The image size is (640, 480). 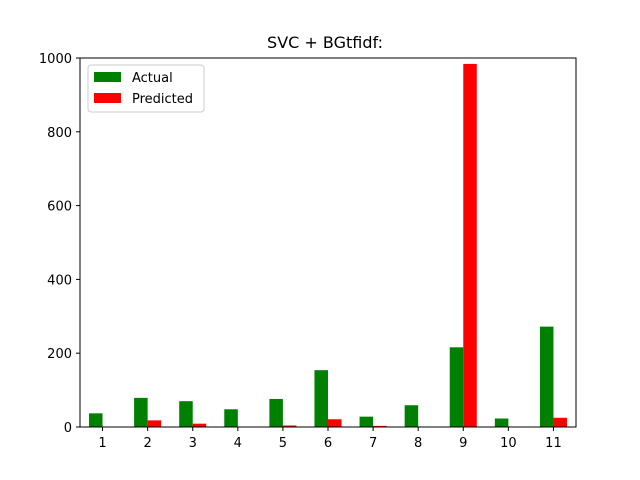 What do you see at coordinates (238, 443) in the screenshot?
I see `x-tick-label-4: 4` at bounding box center [238, 443].